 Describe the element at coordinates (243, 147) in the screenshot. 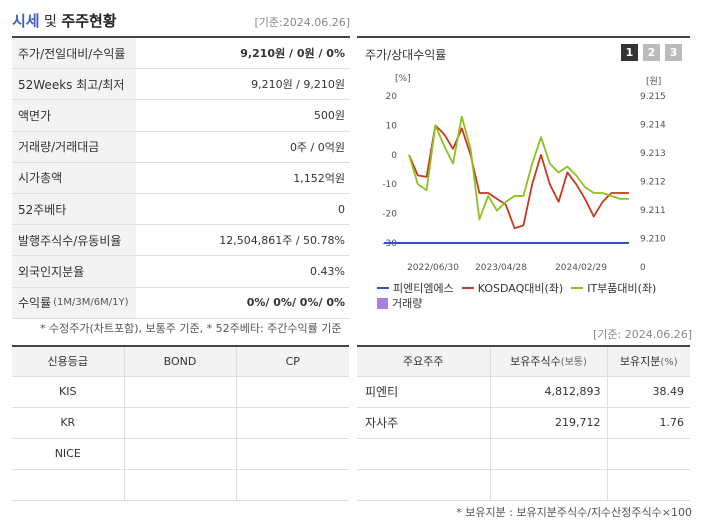

I see `info-value: 0주 / 0억원` at that location.